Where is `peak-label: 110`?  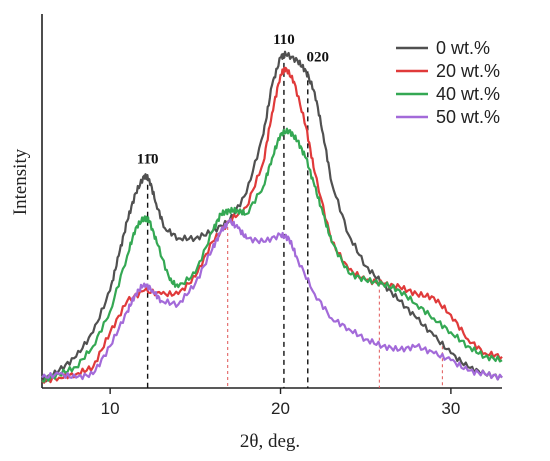 peak-label: 110 is located at coordinates (284, 40).